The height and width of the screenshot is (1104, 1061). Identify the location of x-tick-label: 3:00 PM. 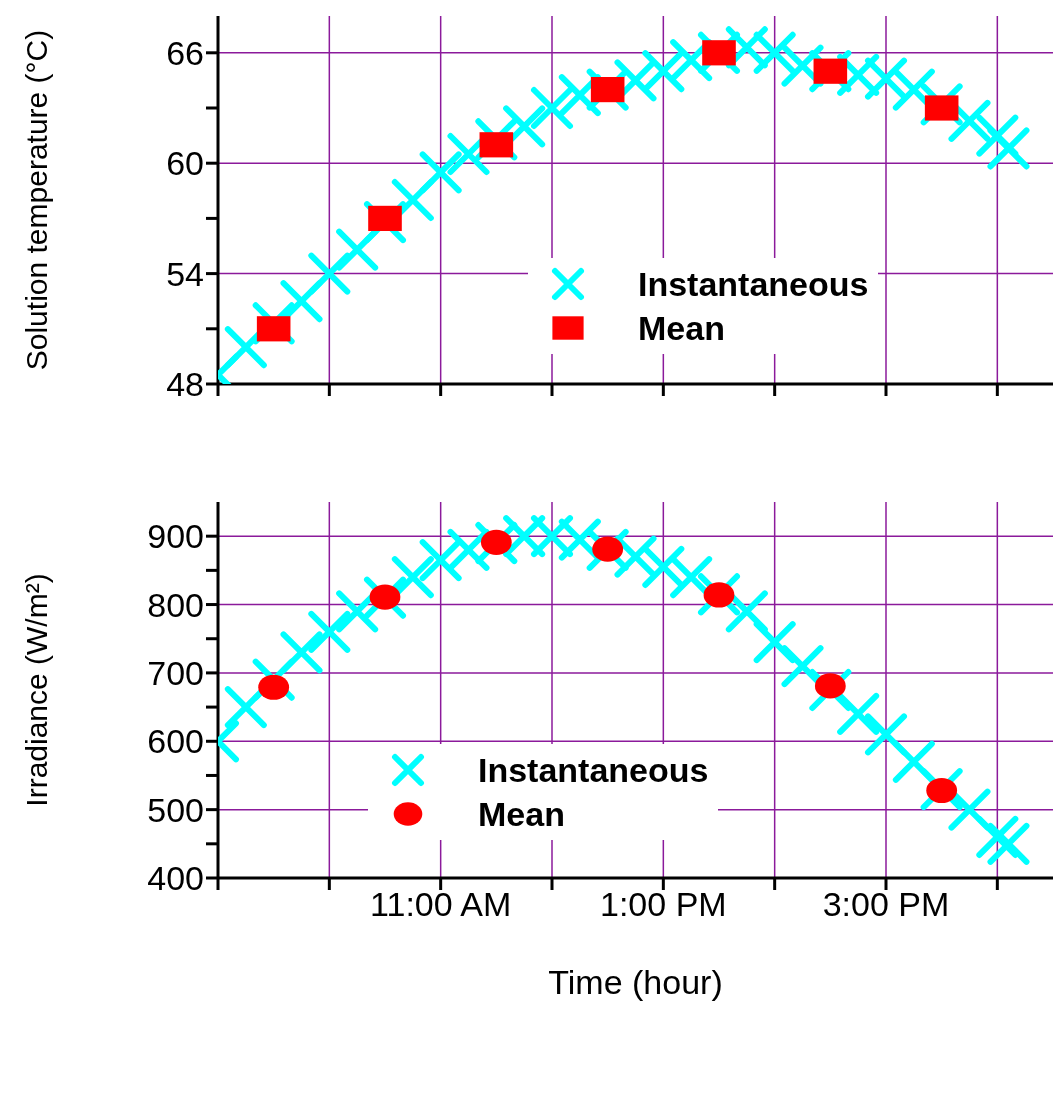
(886, 904).